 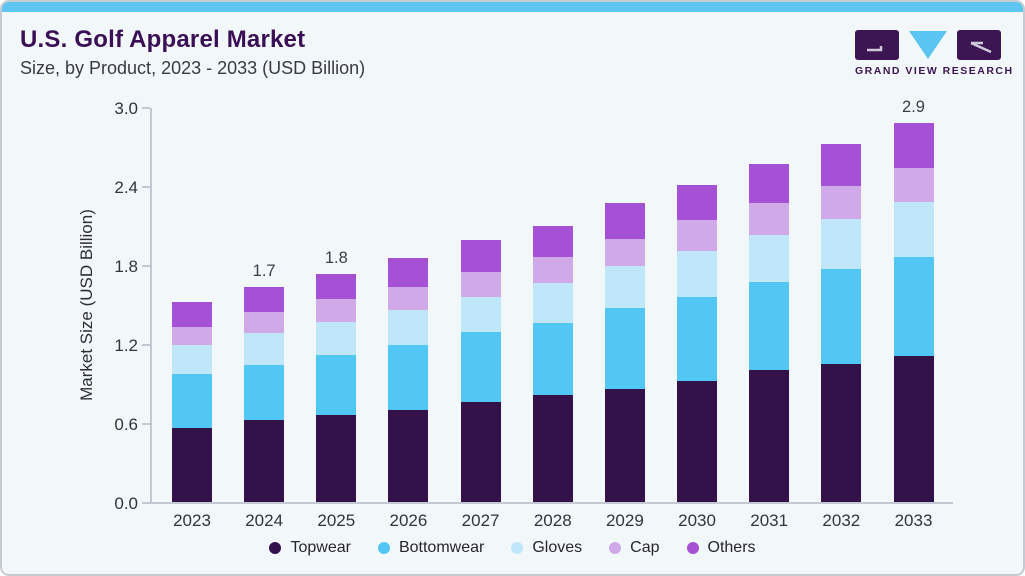 I want to click on bar-segment-2028-gloves, so click(x=552, y=303).